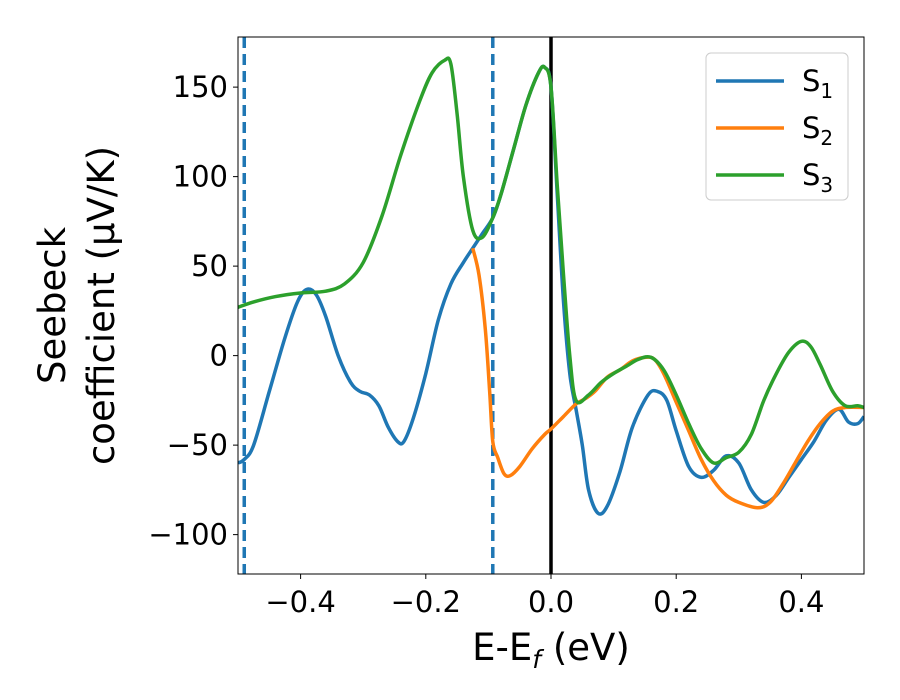  I want to click on x-tick-label: 0.2, so click(676, 602).